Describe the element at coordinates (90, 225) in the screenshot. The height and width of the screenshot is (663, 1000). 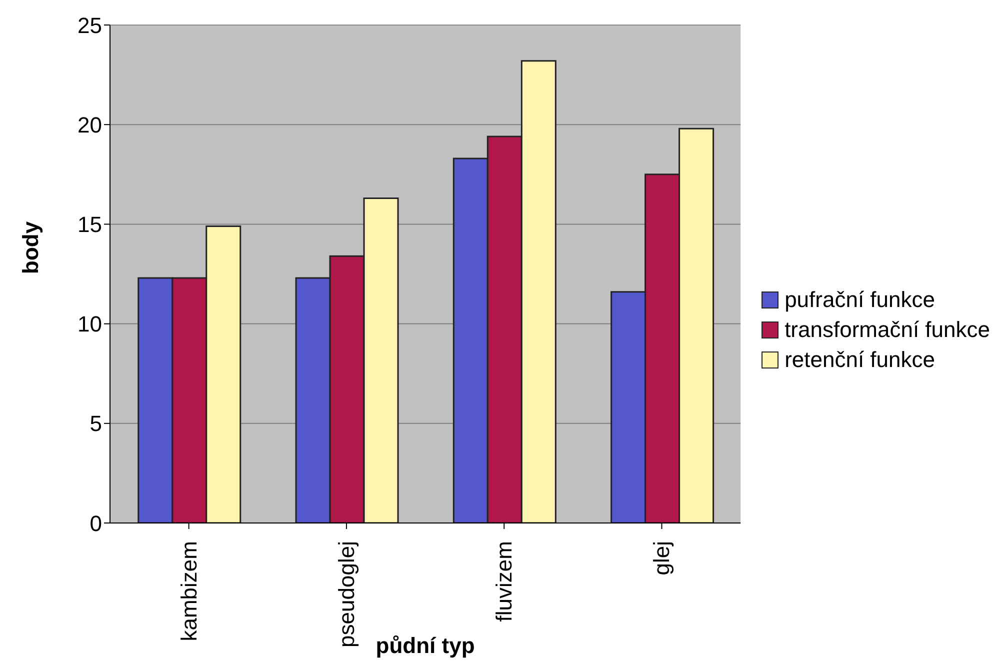
I see `y-tick-label: 15` at that location.